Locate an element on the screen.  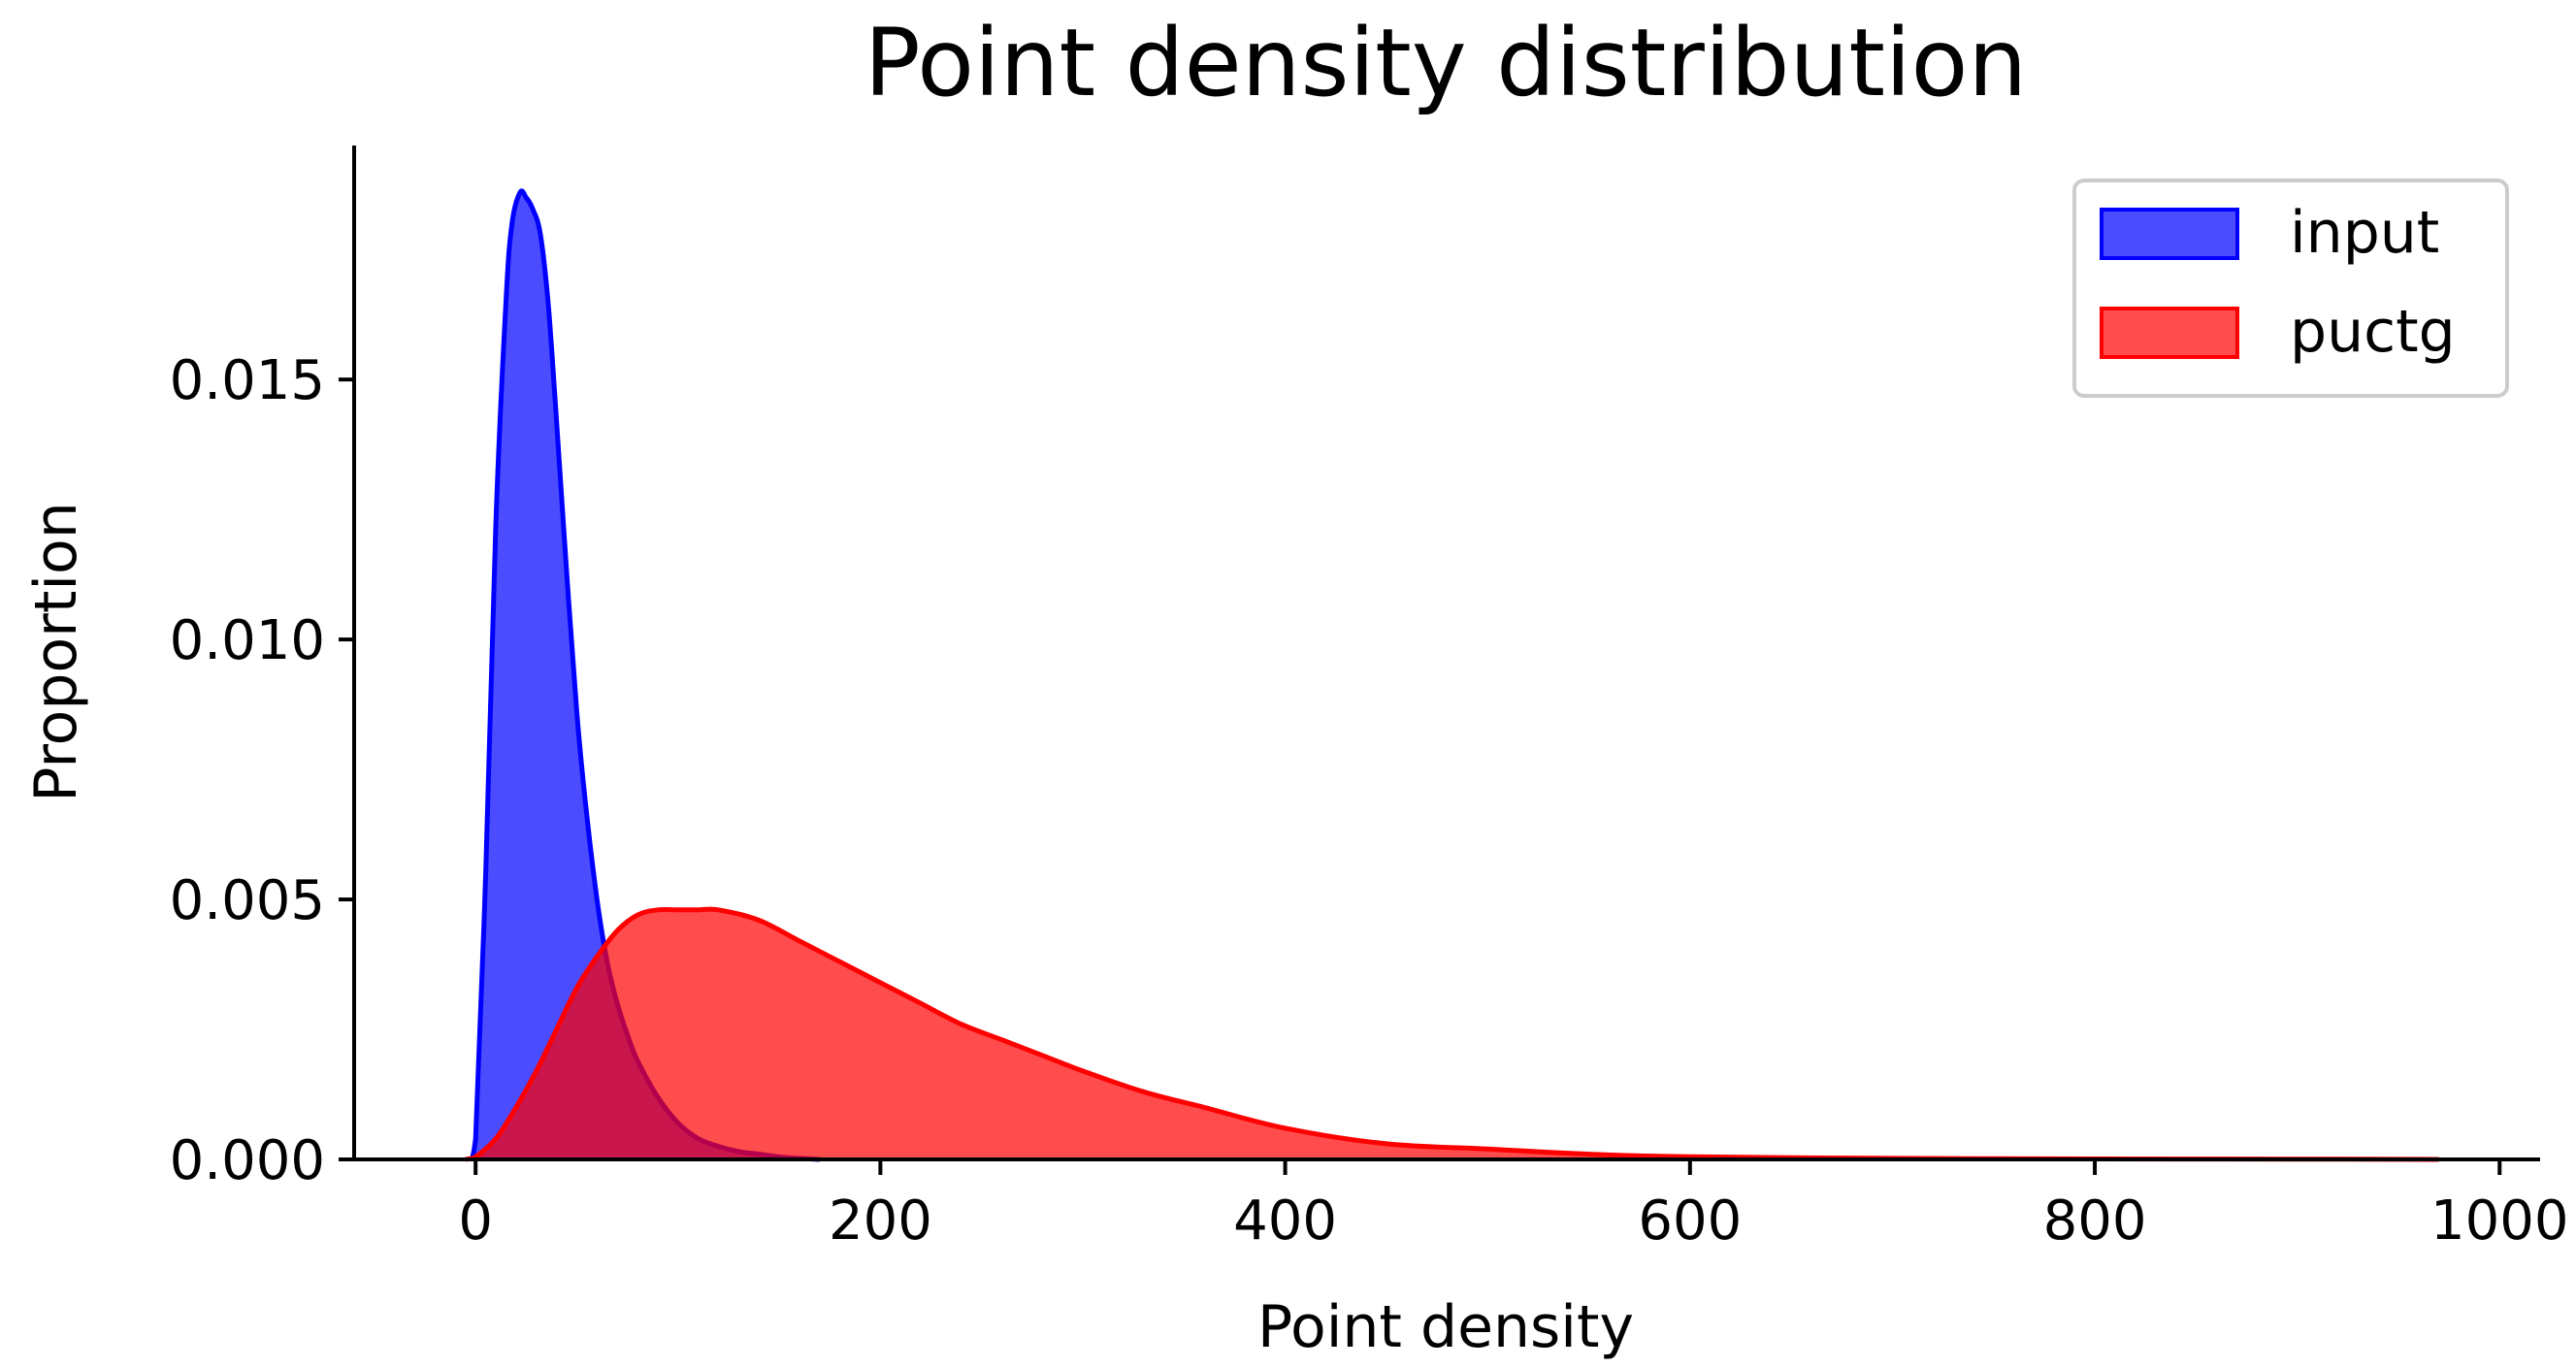
x-tick-label: 600 is located at coordinates (1690, 1221).